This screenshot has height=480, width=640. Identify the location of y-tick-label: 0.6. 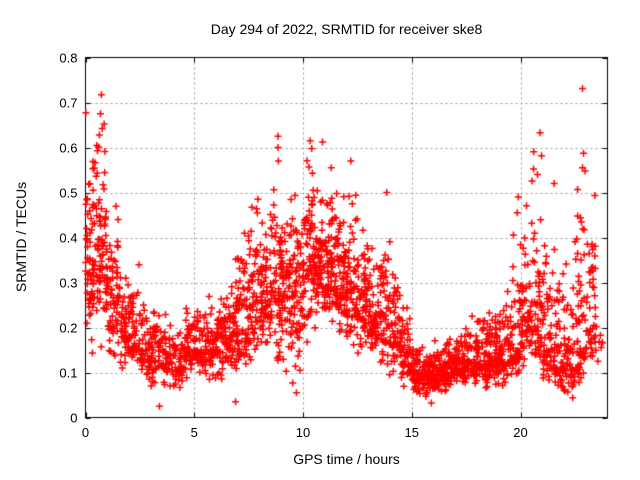
(68, 147).